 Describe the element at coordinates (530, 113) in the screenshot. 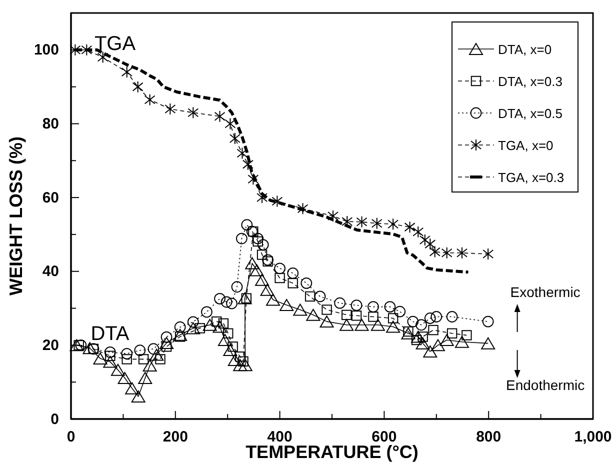

I see `legend-label: DTA, x=0.5` at that location.